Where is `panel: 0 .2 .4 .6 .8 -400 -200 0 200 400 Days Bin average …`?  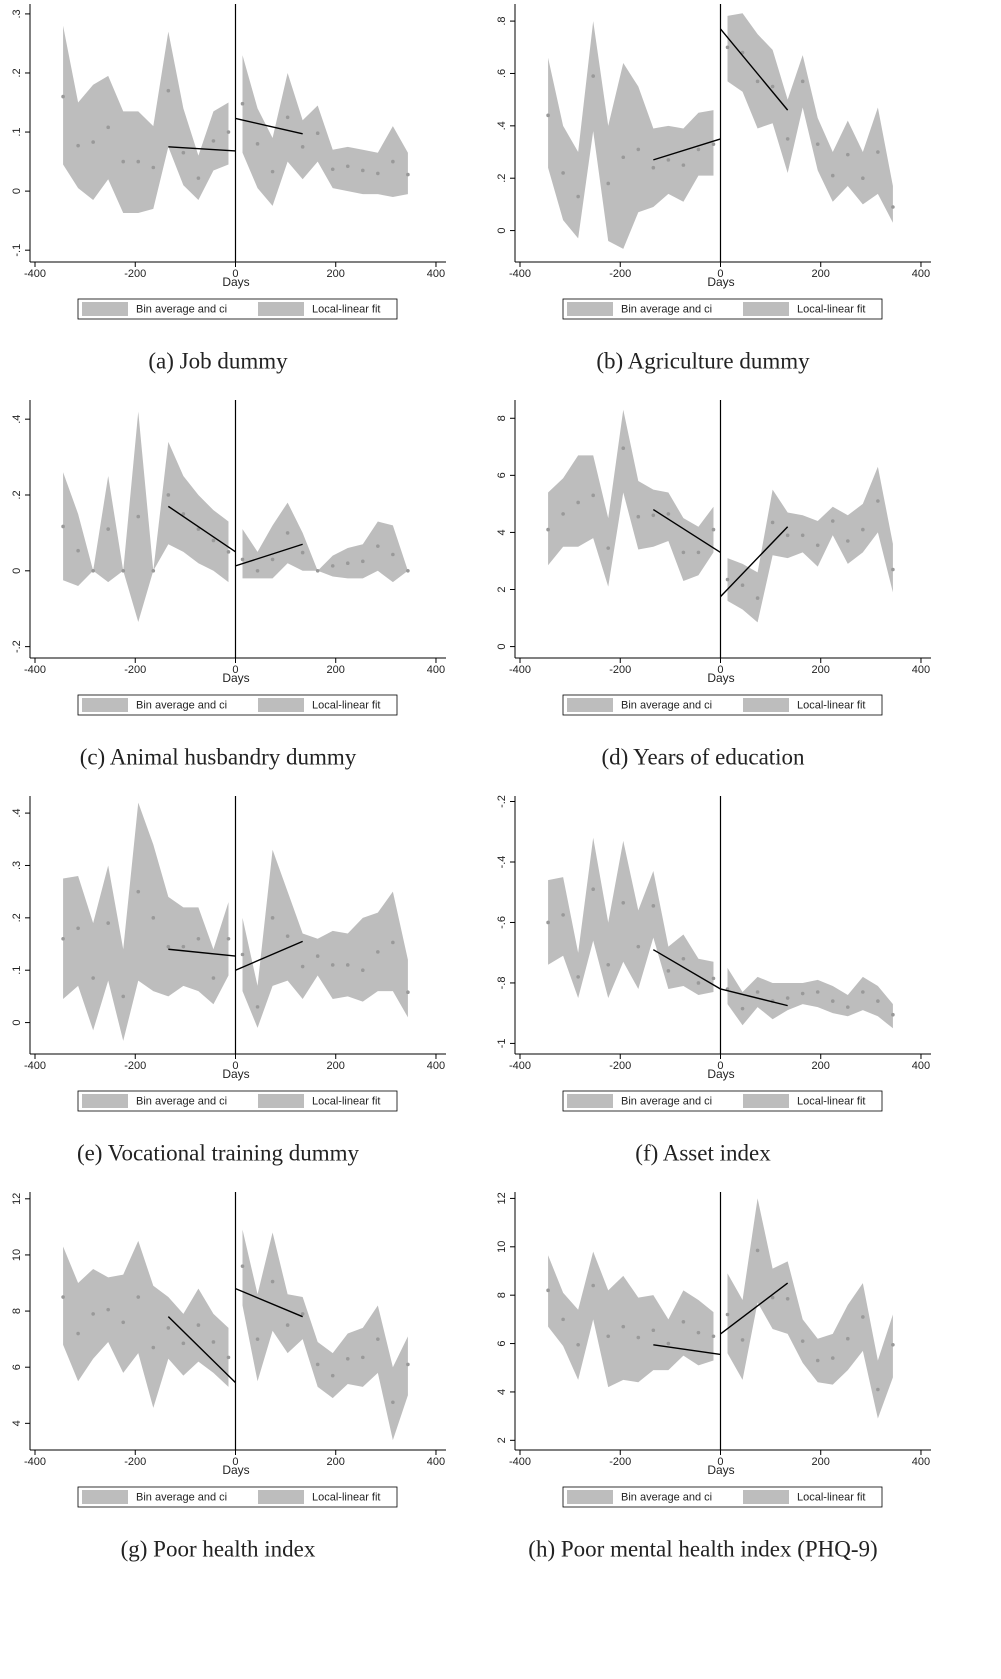
panel: 0 .2 .4 .6 .8 -400 -200 0 200 400 Days Bin average … is located at coordinates (713, 188).